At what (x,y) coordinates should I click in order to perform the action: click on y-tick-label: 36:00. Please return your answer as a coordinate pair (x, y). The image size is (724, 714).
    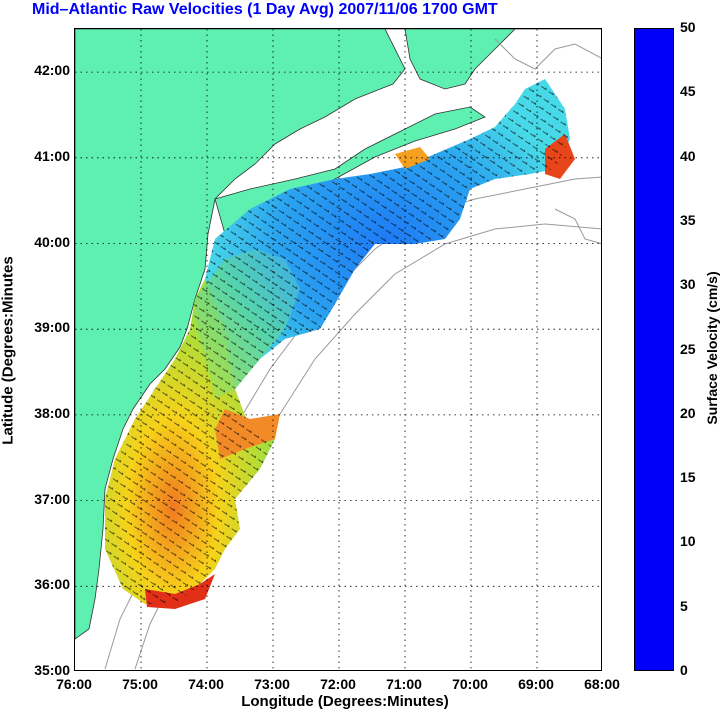
    Looking at the image, I should click on (52, 584).